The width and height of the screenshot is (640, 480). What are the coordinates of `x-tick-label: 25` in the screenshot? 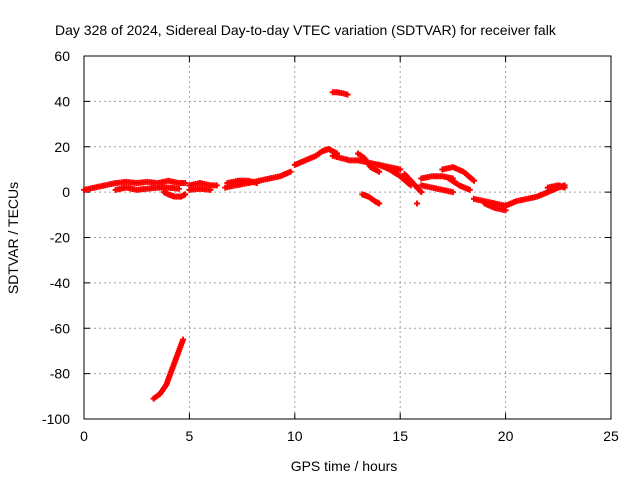 It's located at (611, 436).